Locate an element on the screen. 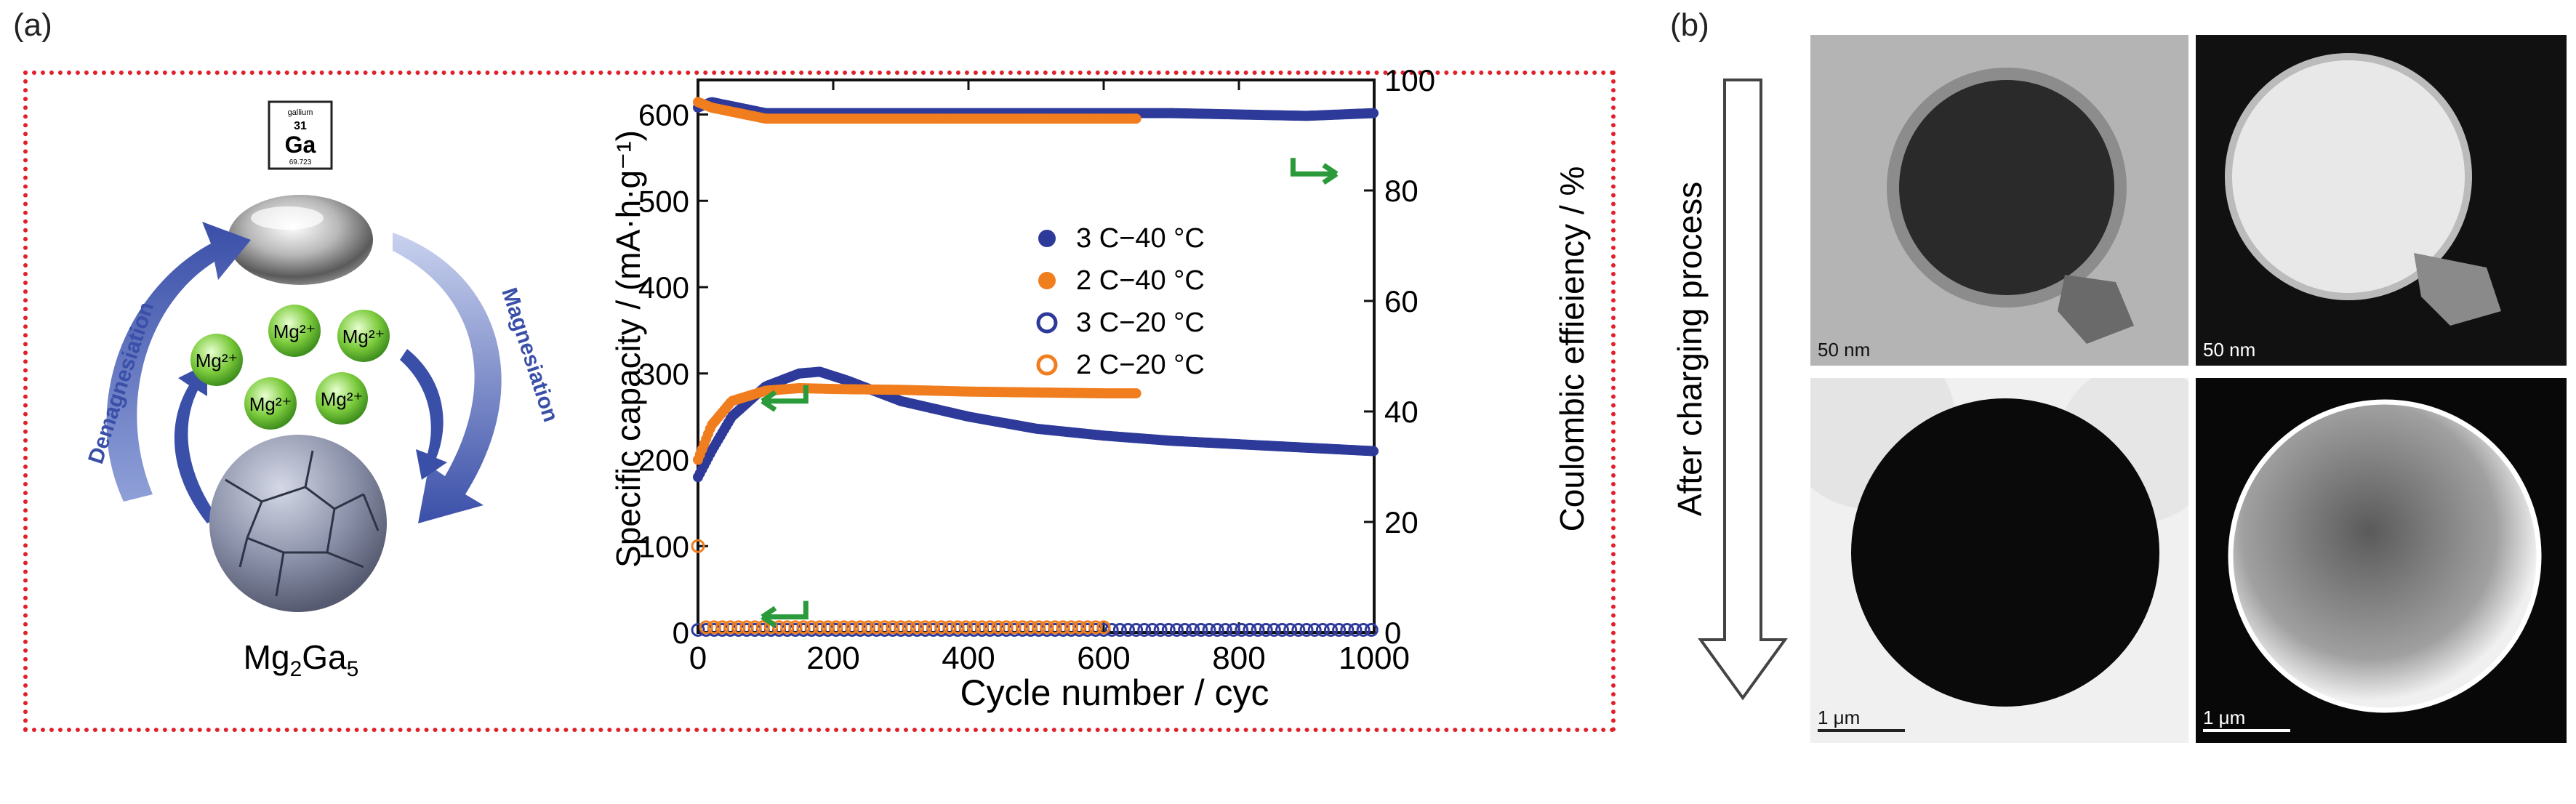 The image size is (2576, 804). left-axis-indicator-icon is located at coordinates (784, 614).